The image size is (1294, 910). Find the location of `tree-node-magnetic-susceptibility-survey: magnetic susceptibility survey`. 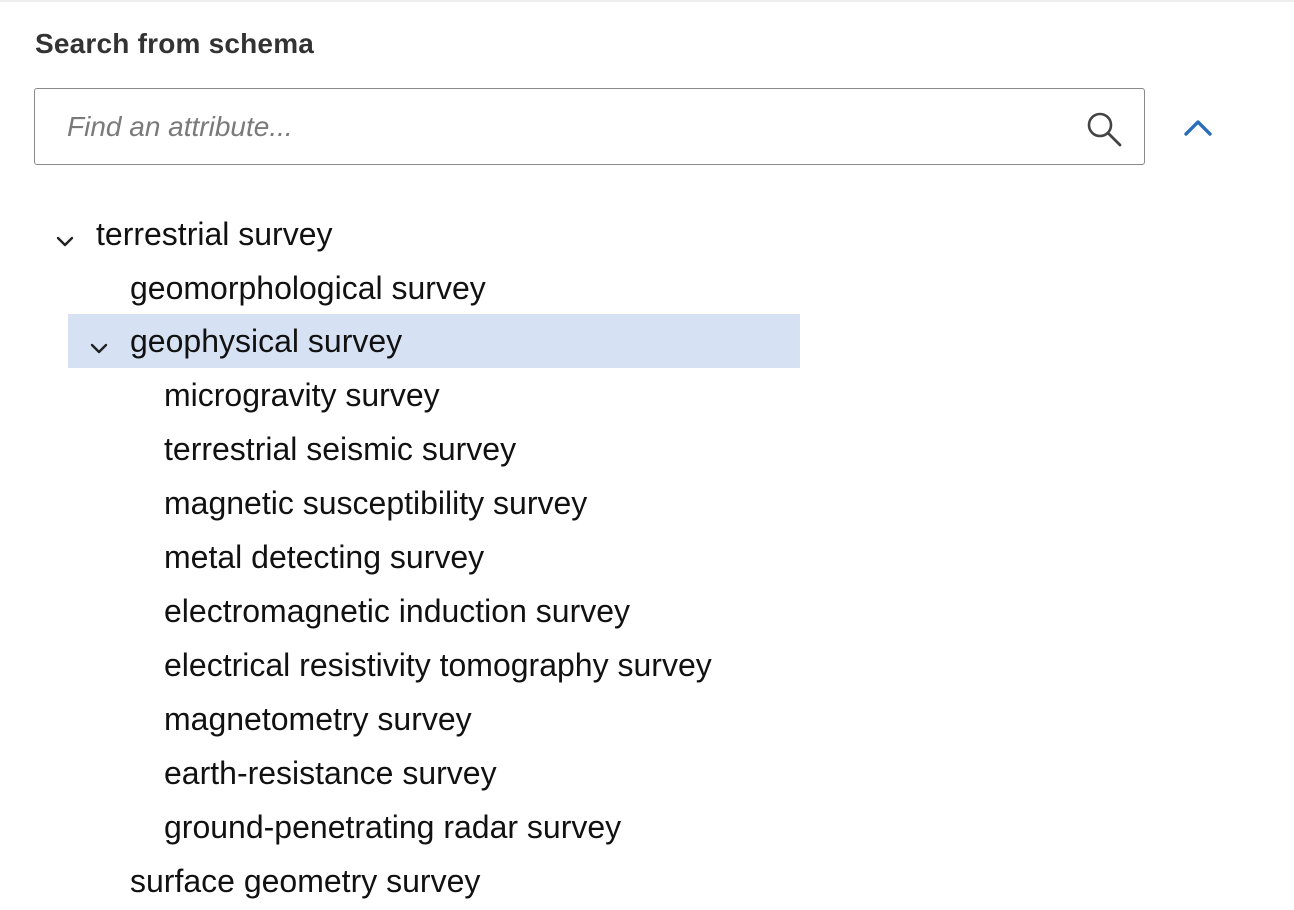

tree-node-magnetic-susceptibility-survey: magnetic susceptibility survey is located at coordinates (451, 503).